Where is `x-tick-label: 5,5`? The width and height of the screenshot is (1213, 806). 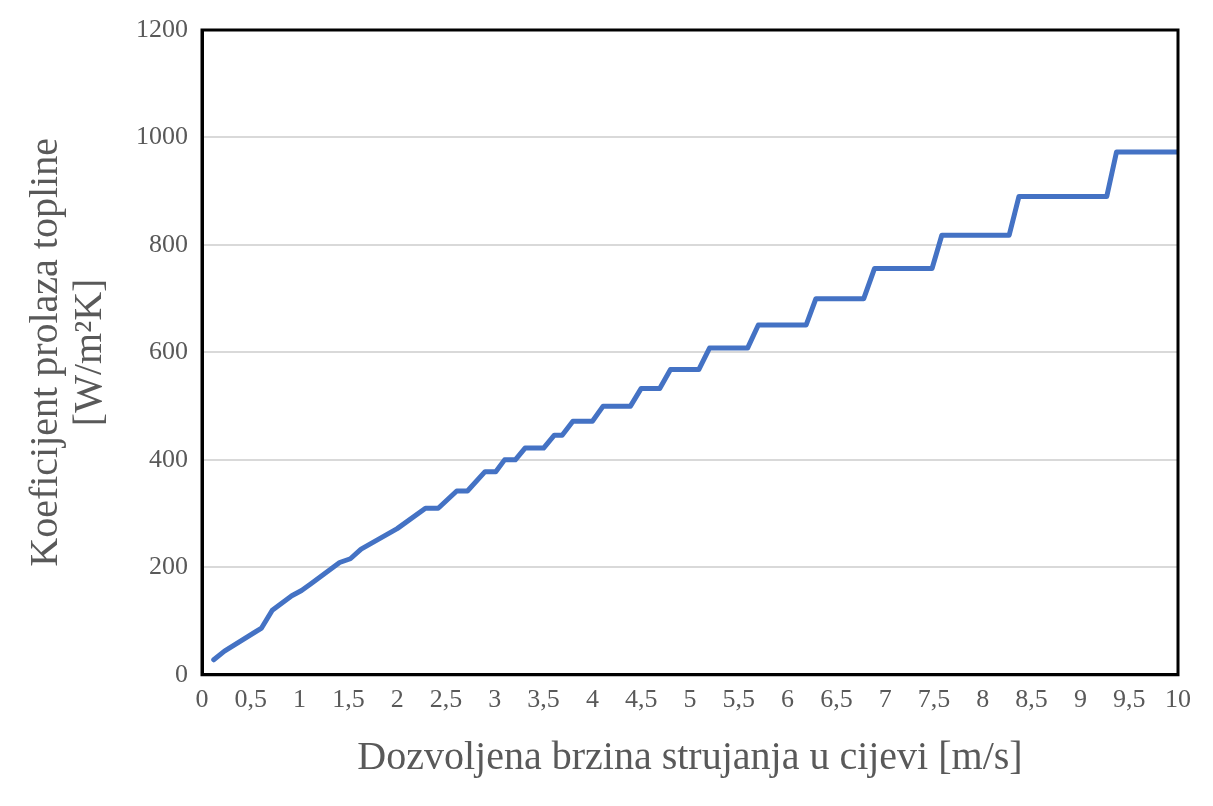 x-tick-label: 5,5 is located at coordinates (739, 699).